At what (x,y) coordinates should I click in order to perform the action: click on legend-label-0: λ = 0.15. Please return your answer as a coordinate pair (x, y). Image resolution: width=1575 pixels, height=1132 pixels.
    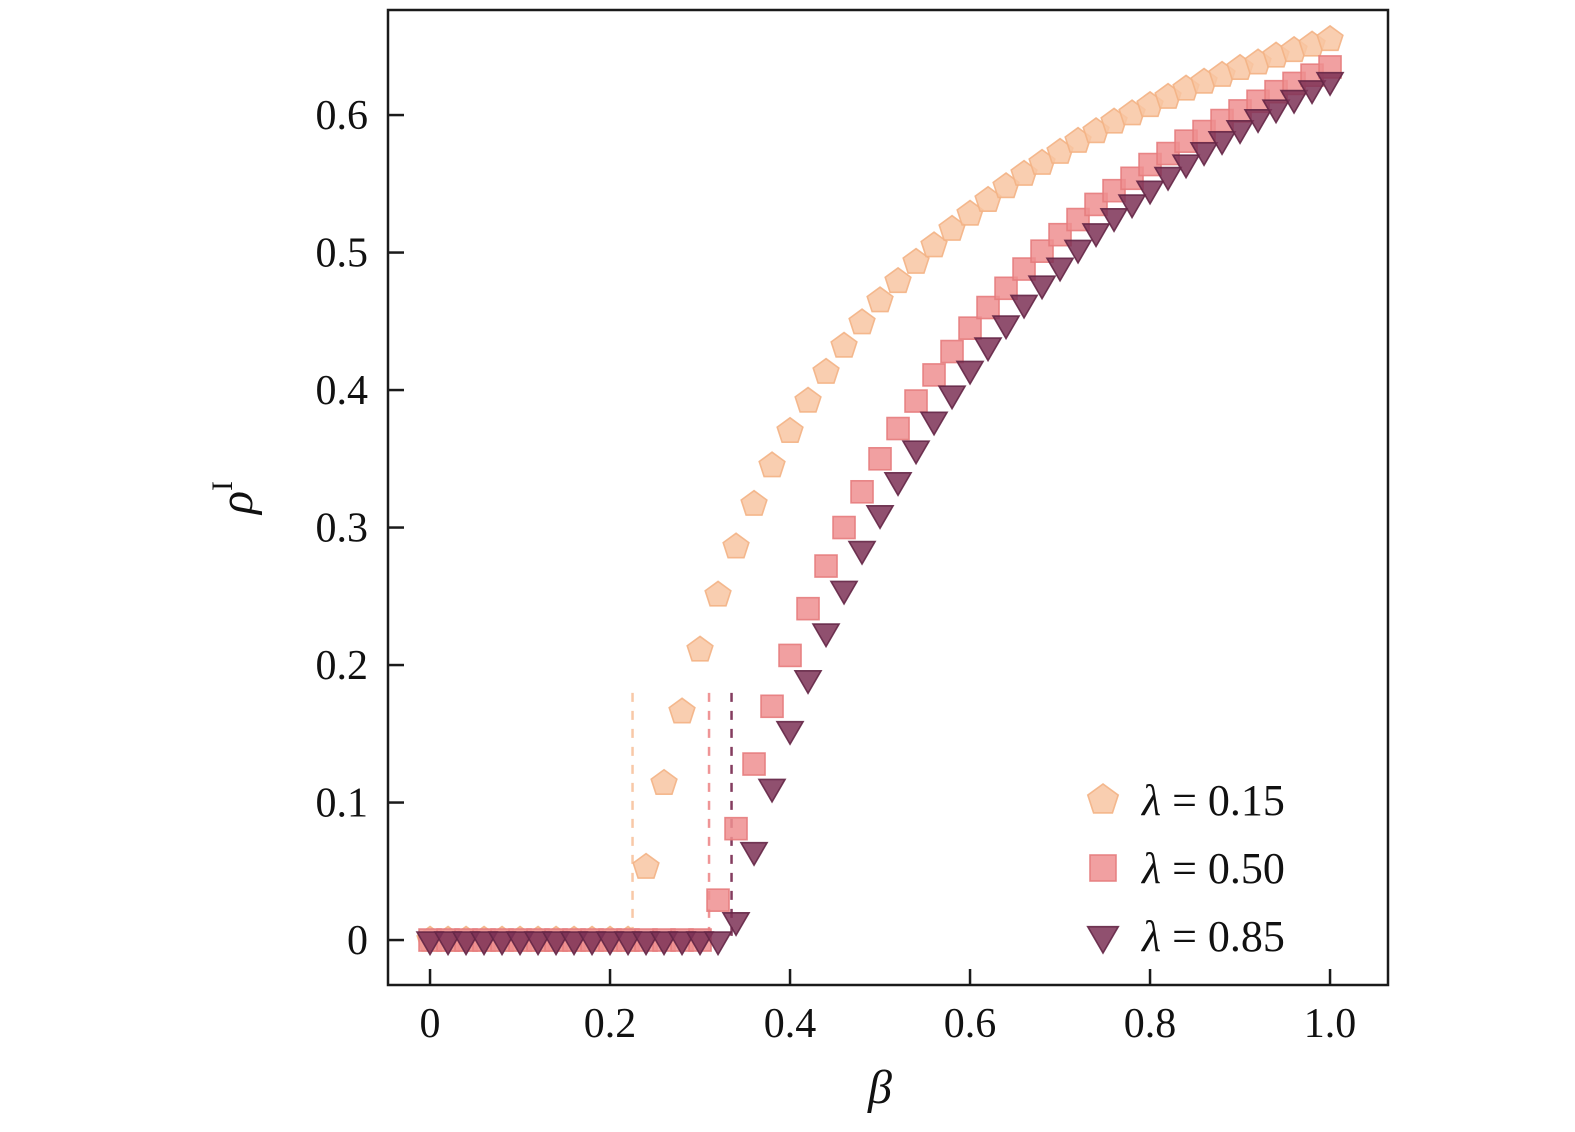
    Looking at the image, I should click on (1212, 800).